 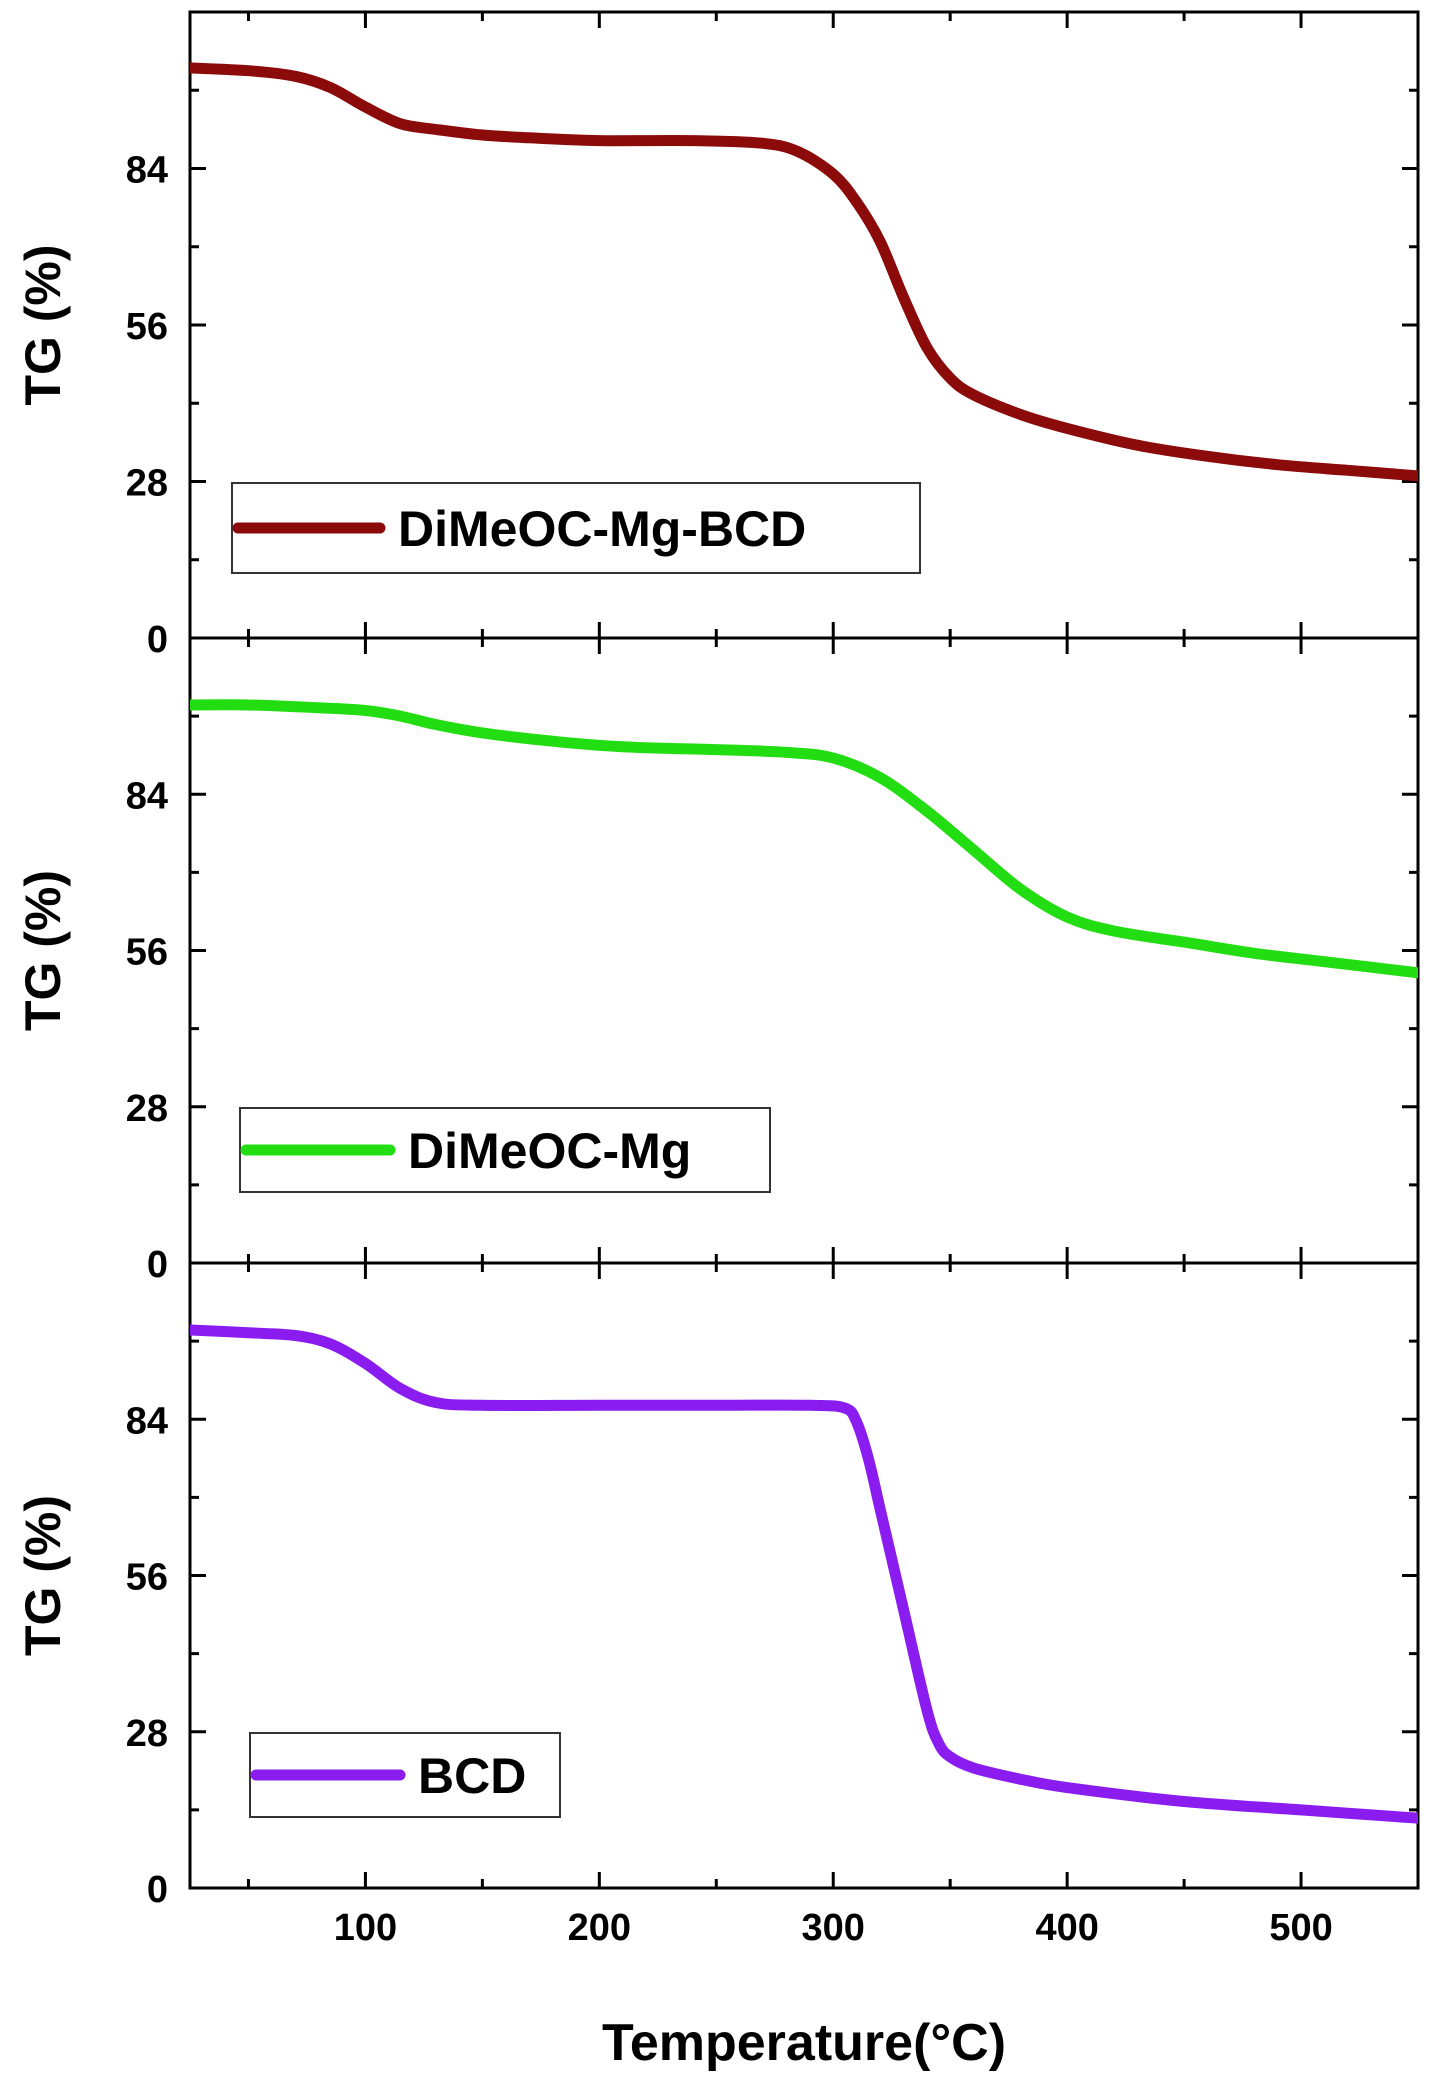 I want to click on legend-label: DiMeOC-Mg-BCD, so click(x=602, y=529).